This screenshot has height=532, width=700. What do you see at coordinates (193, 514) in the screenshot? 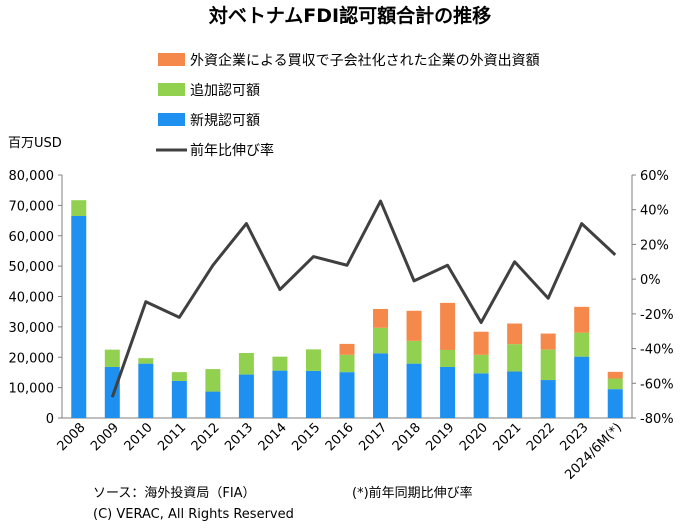
I see `copyright-text: (C) VERAC, All Rights Reserved` at bounding box center [193, 514].